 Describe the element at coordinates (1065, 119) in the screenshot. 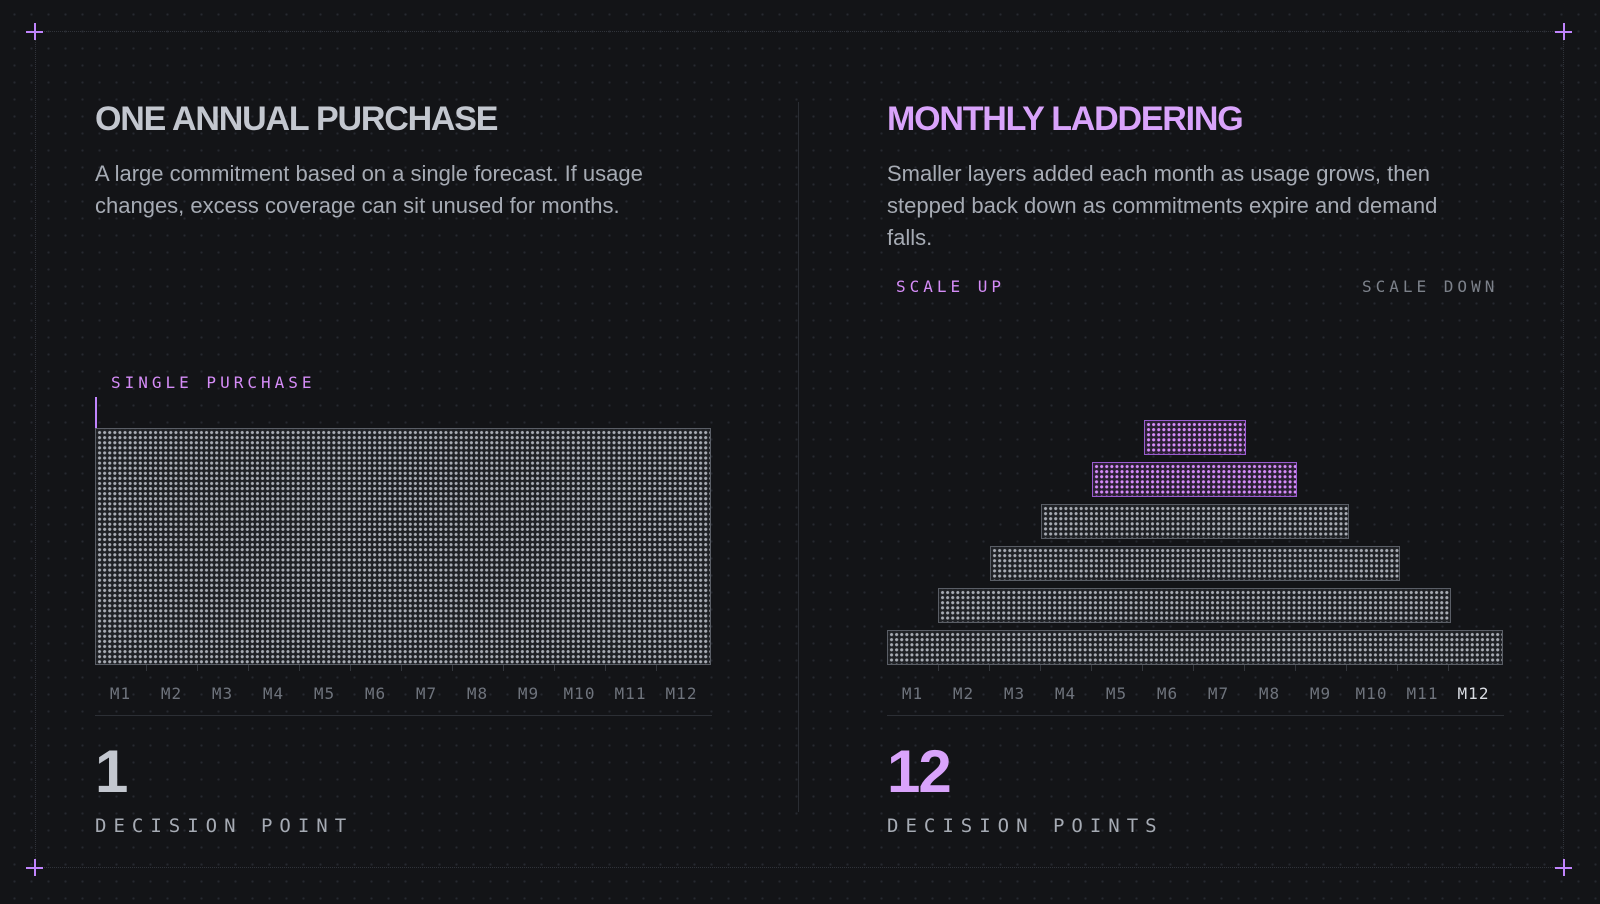

I see `panel-title: MONTHLY LADDERING` at that location.